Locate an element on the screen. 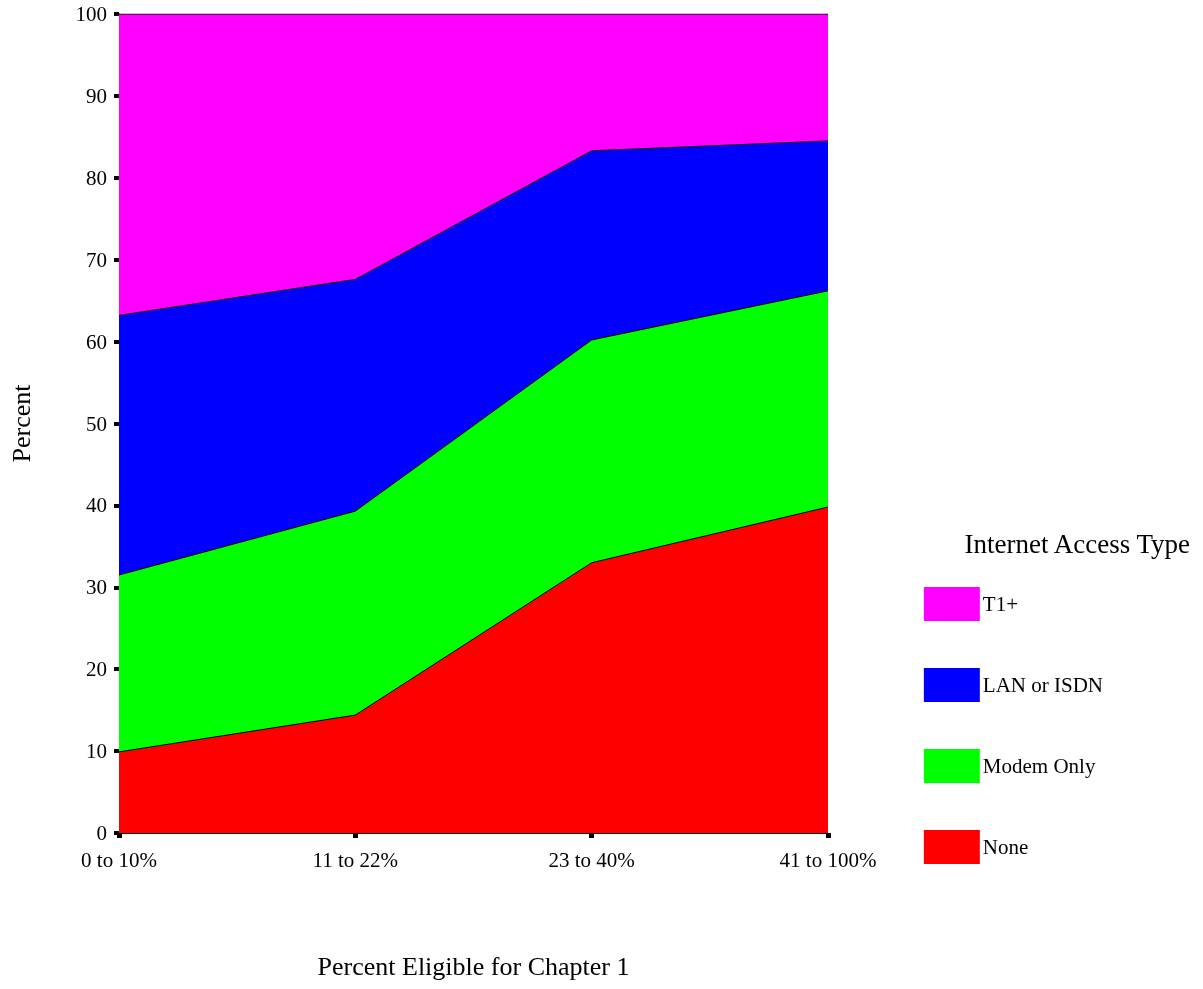 The image size is (1203, 989). y-tick-label: 80 is located at coordinates (96, 177).